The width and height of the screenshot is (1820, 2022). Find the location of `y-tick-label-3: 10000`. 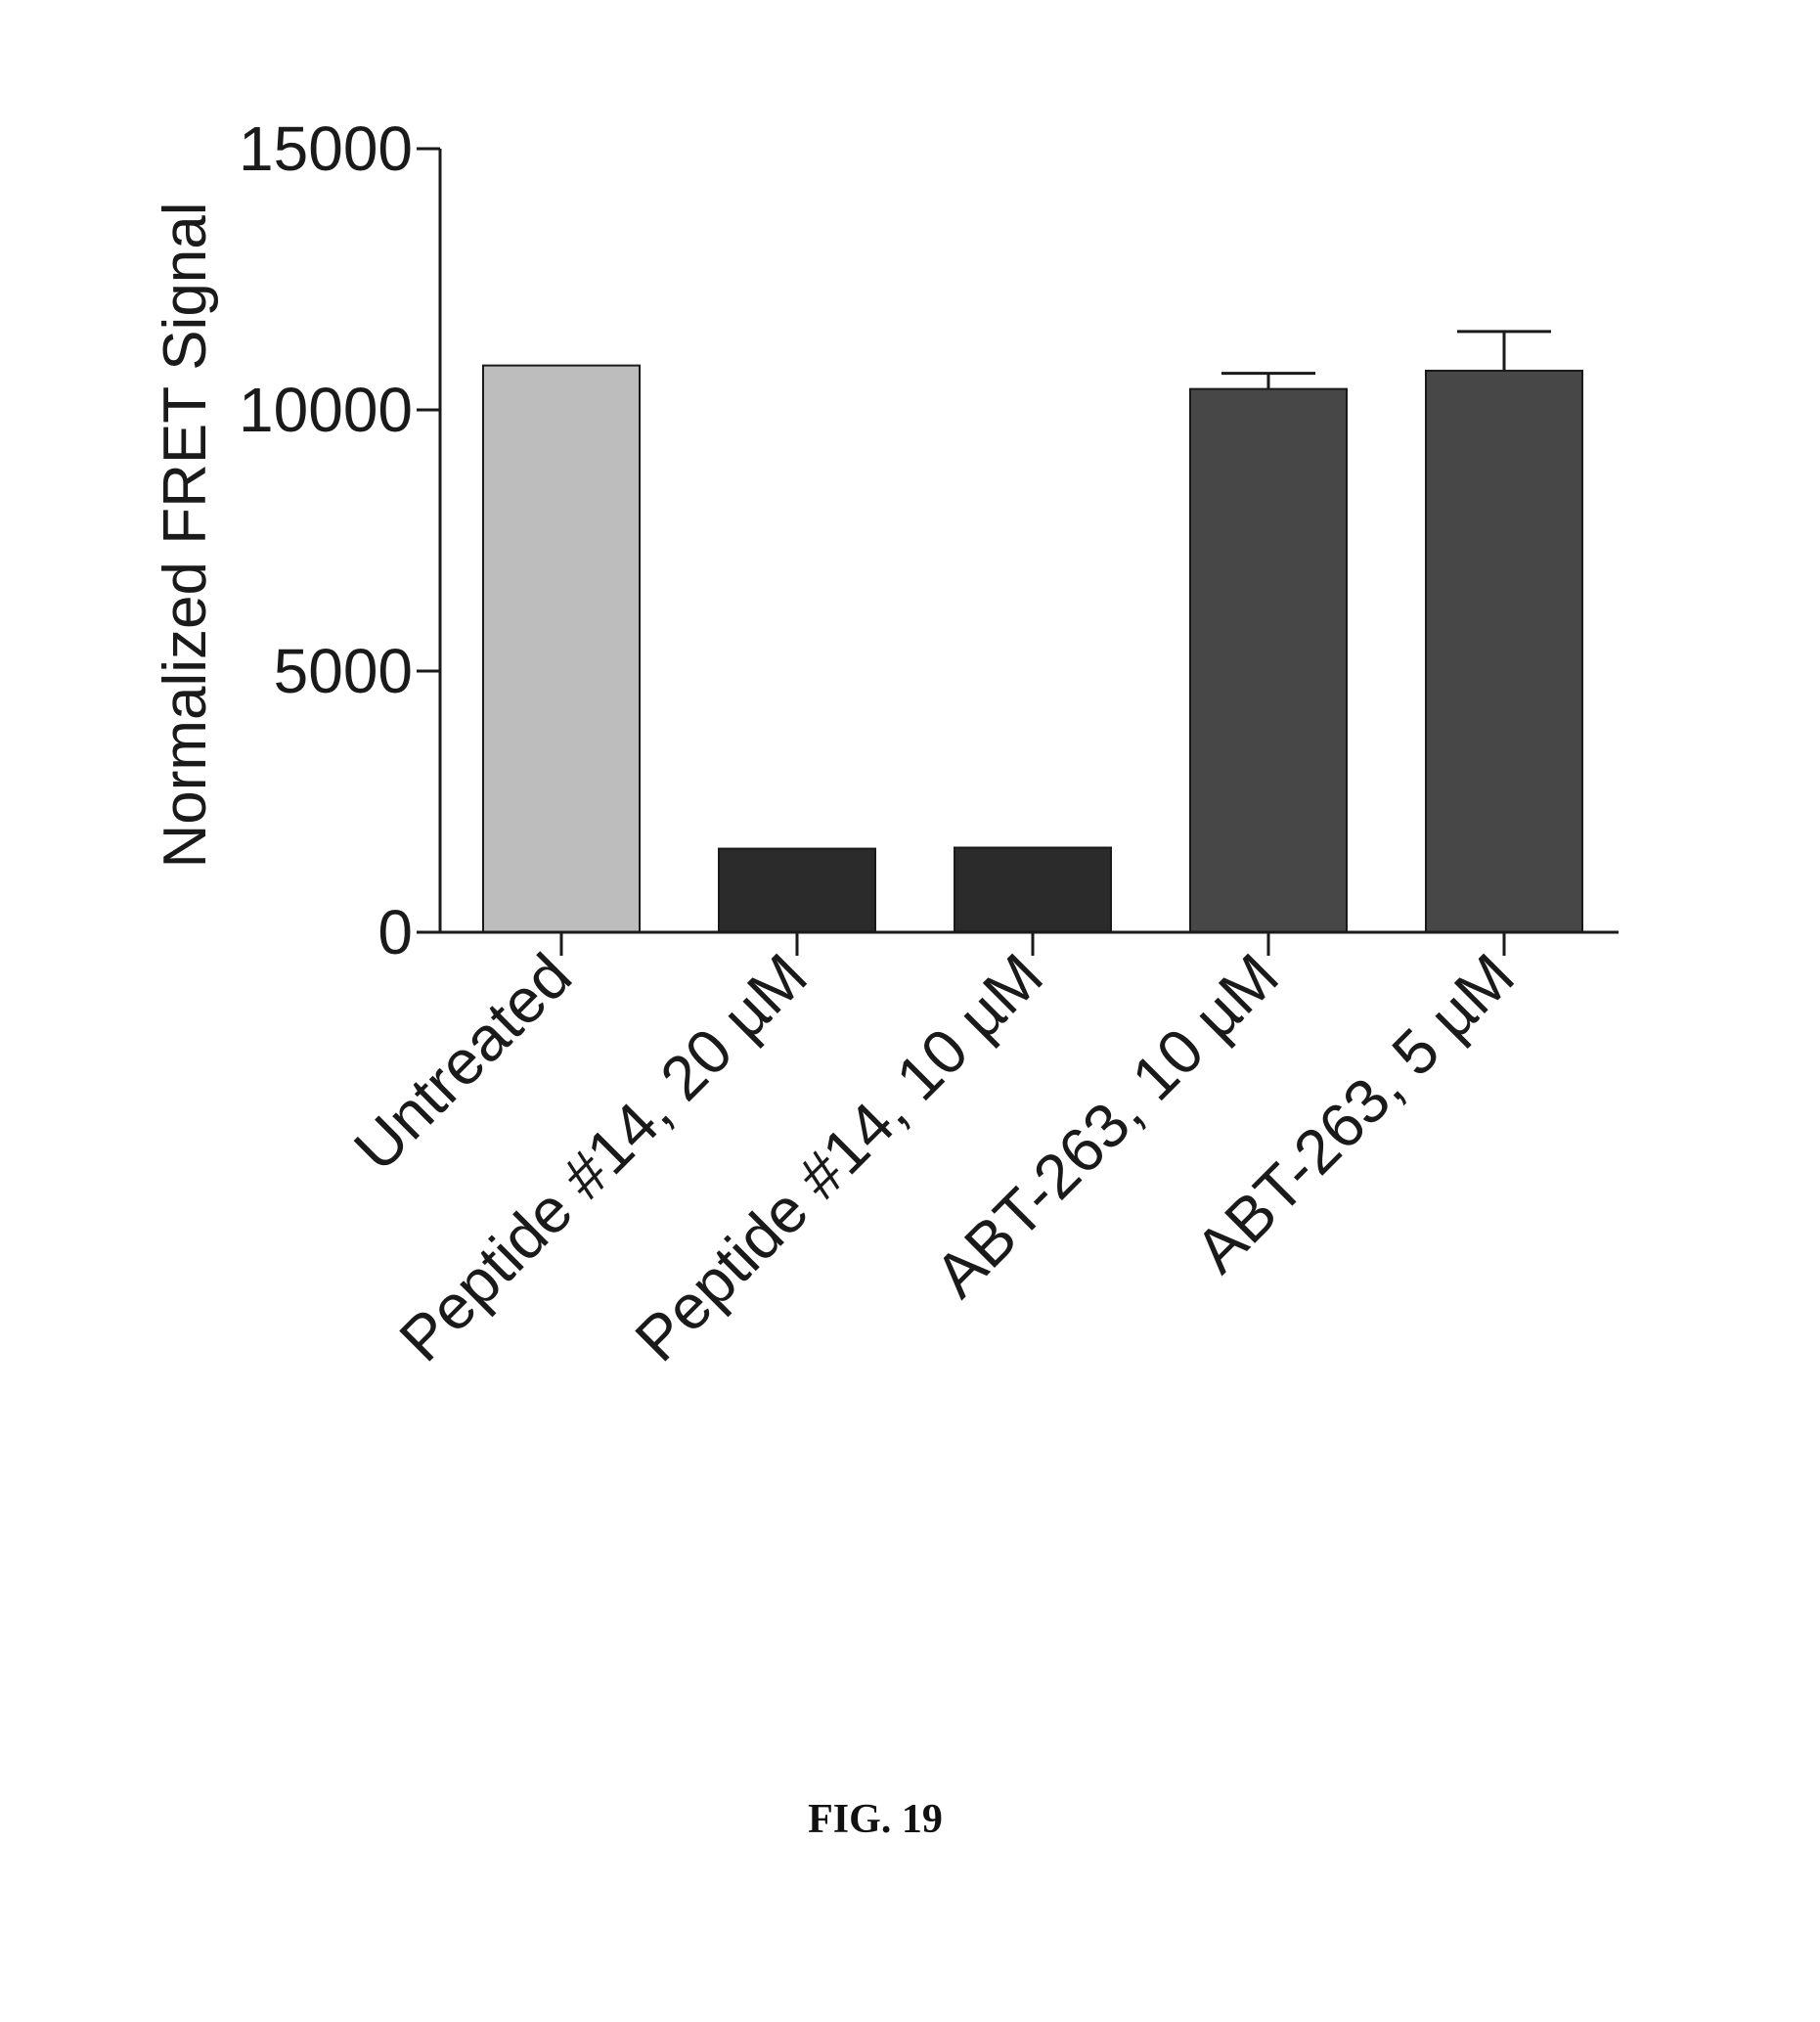

y-tick-label-3: 10000 is located at coordinates (326, 410).